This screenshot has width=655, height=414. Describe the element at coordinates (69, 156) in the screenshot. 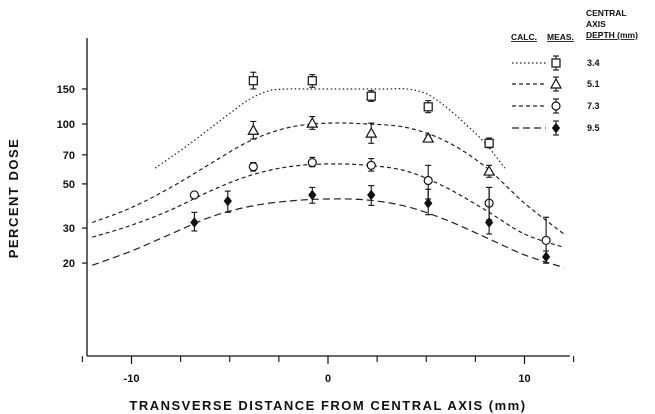

I see `y-tick-label: 70` at that location.